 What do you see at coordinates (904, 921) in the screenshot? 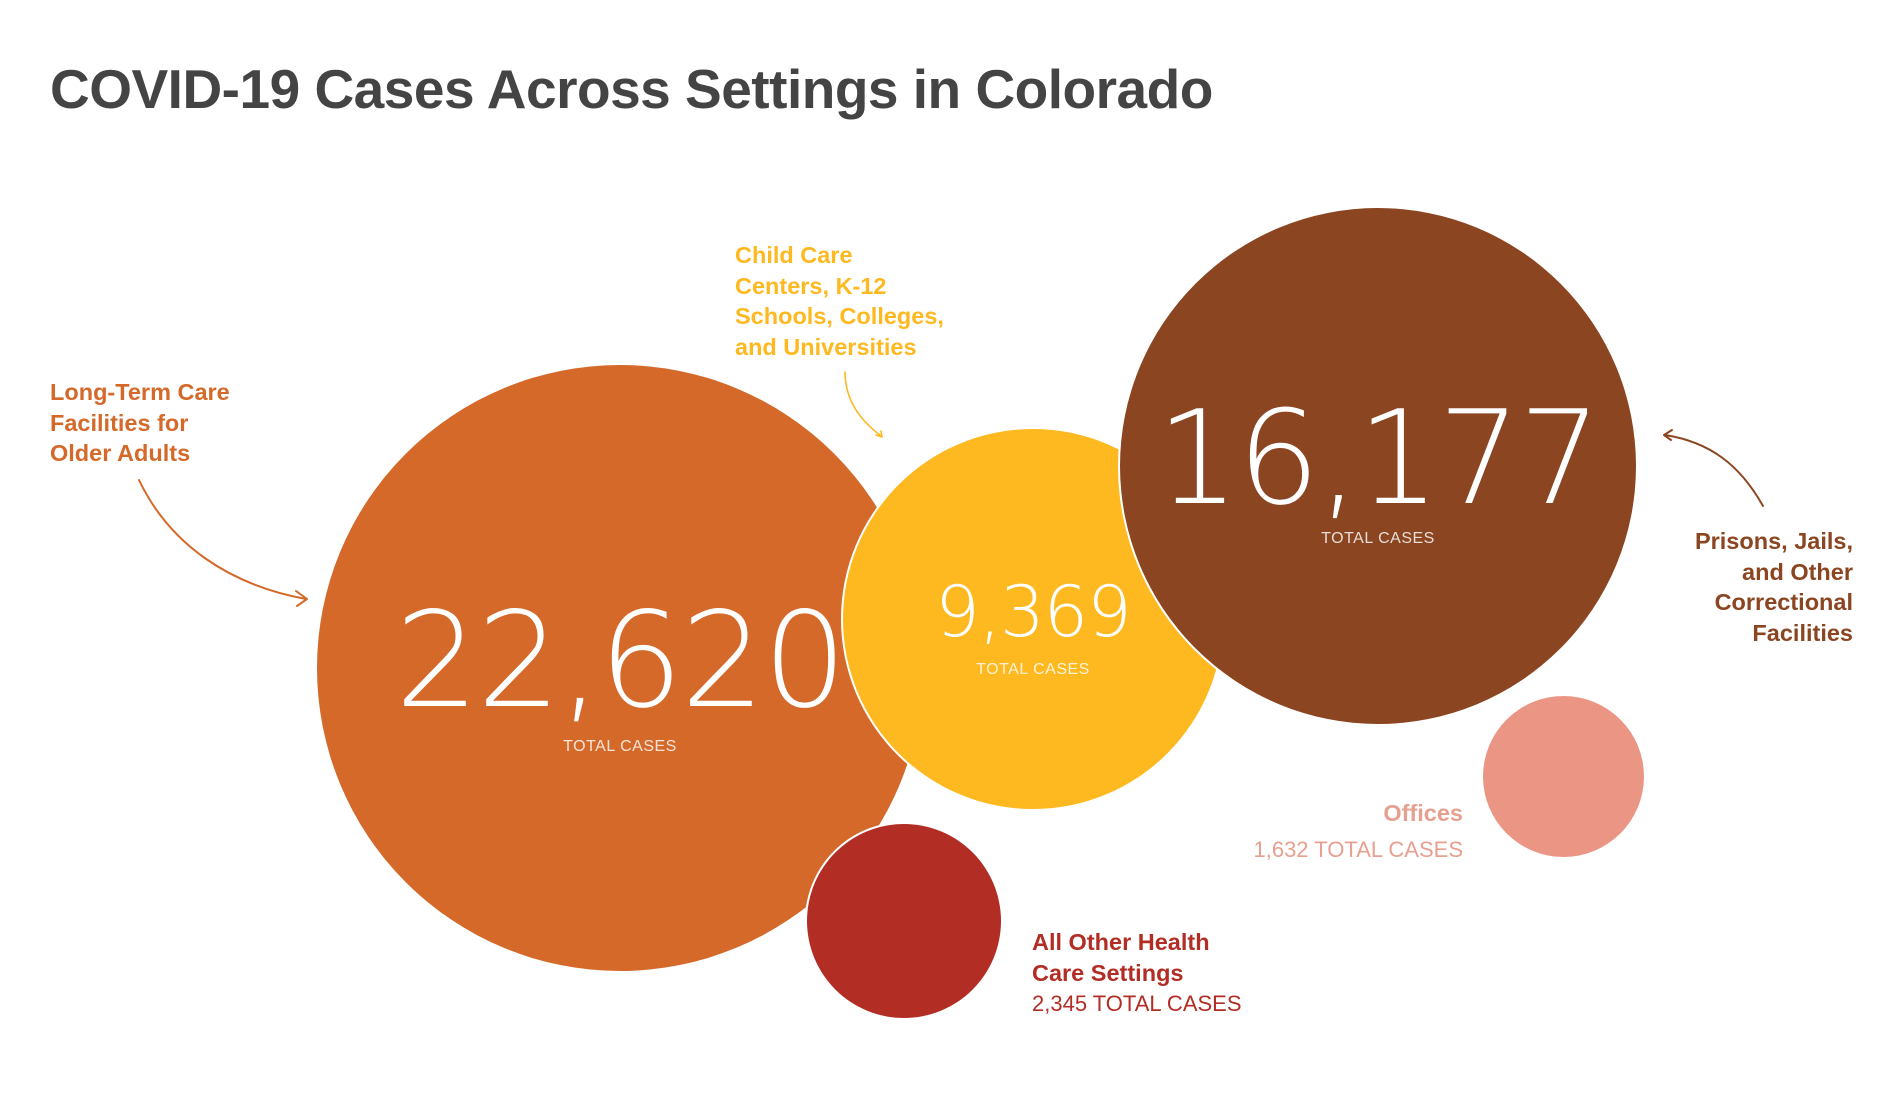
I see `bubble-other-health` at bounding box center [904, 921].